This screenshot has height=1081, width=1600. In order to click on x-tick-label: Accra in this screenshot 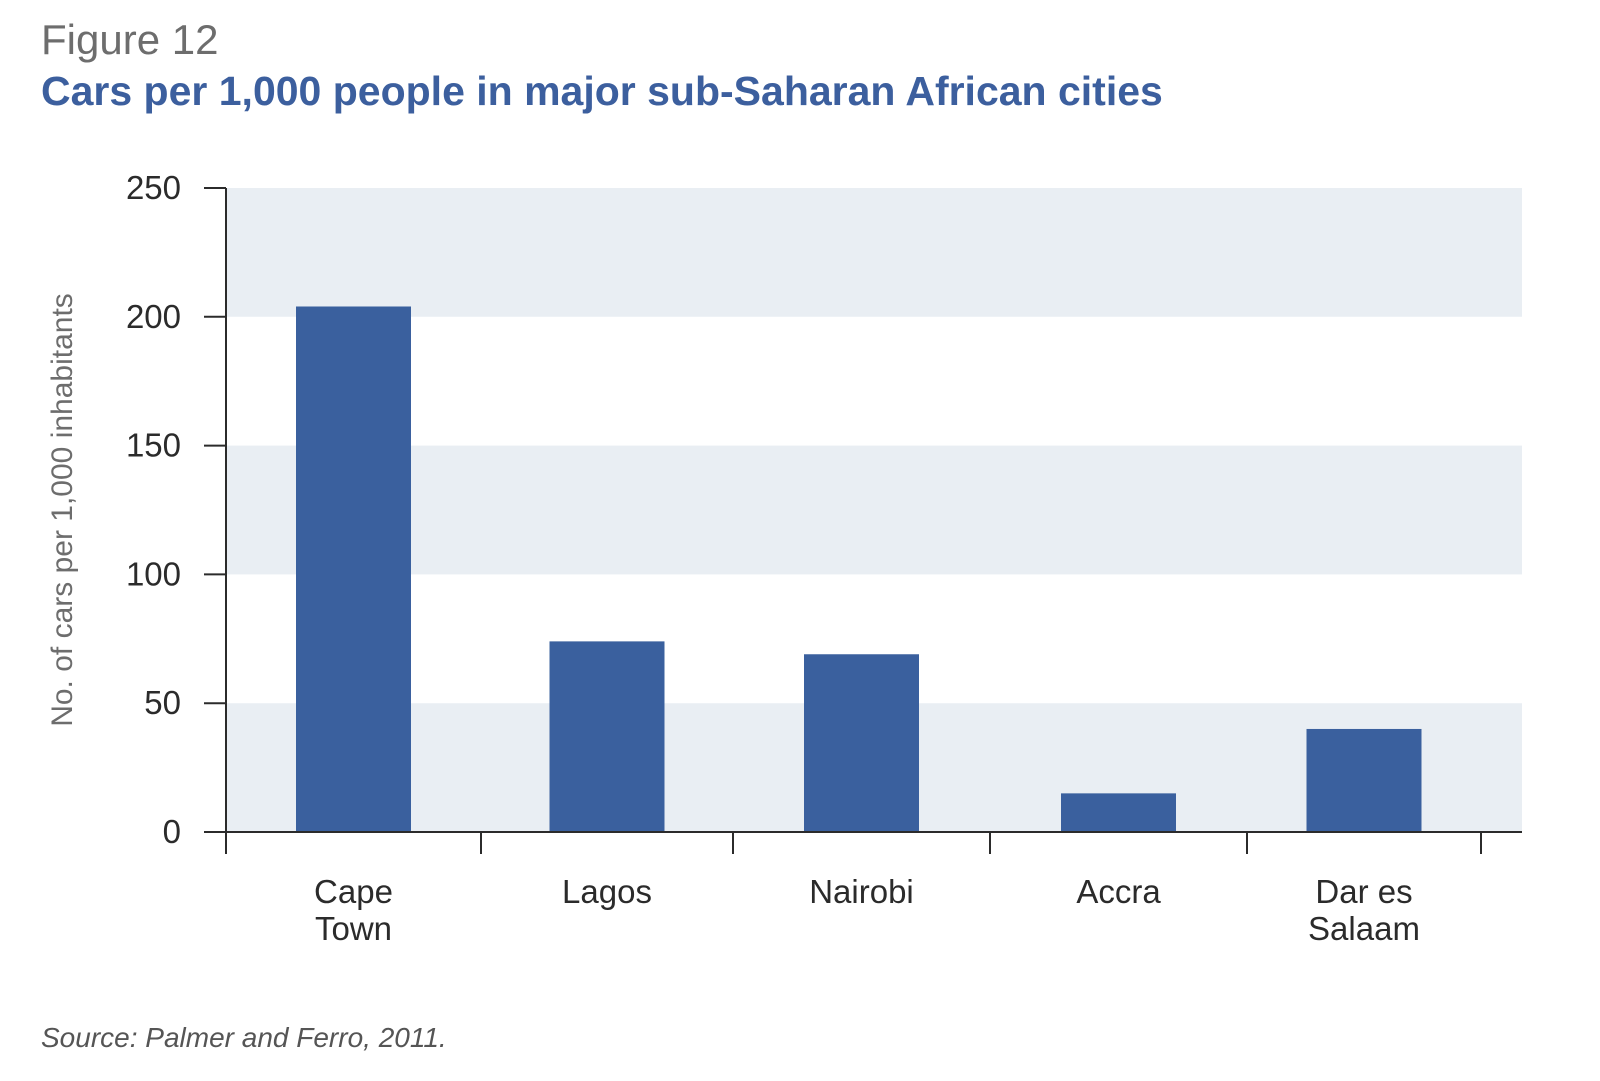, I will do `click(1118, 891)`.